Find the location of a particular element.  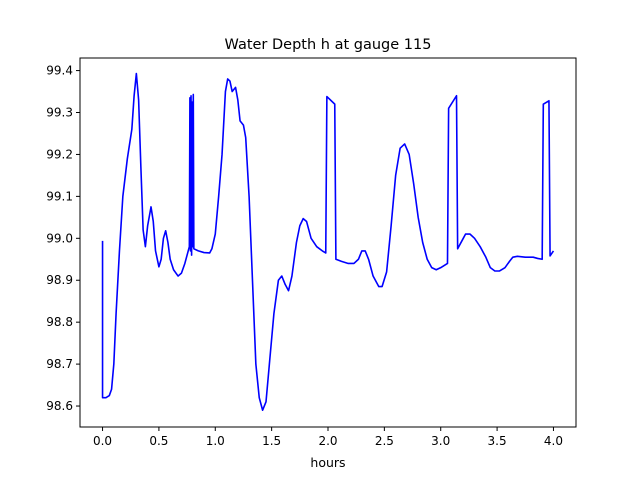

x-tick-label: 3.5 is located at coordinates (497, 441).